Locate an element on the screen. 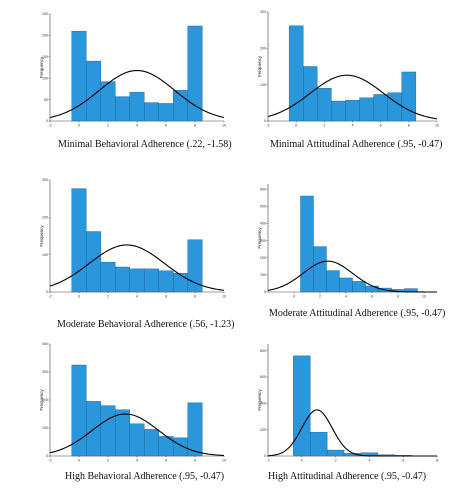  y-tick-label: 150 is located at coordinates (45, 57).